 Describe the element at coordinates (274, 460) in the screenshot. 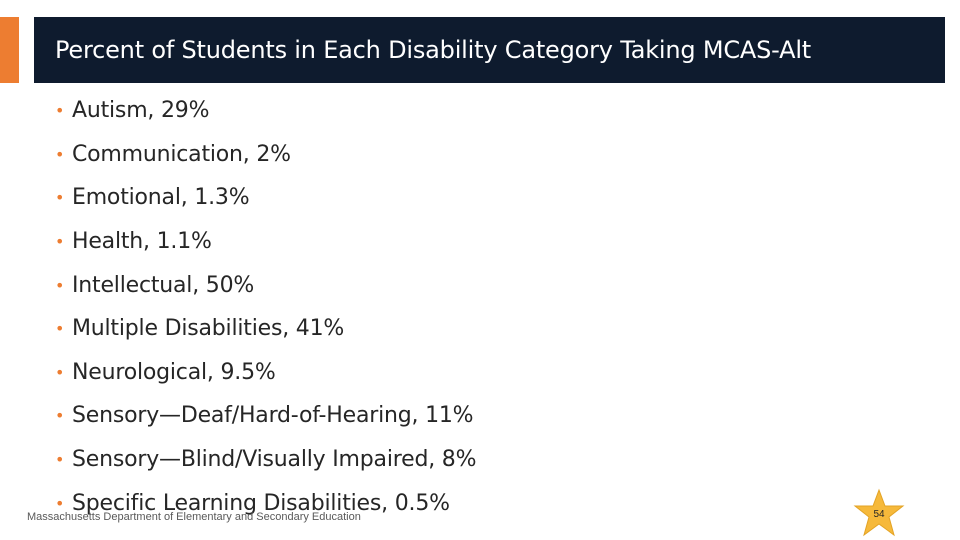

I see `list-item-text: Sensory—Blind/Visually Impaired, 8%` at that location.